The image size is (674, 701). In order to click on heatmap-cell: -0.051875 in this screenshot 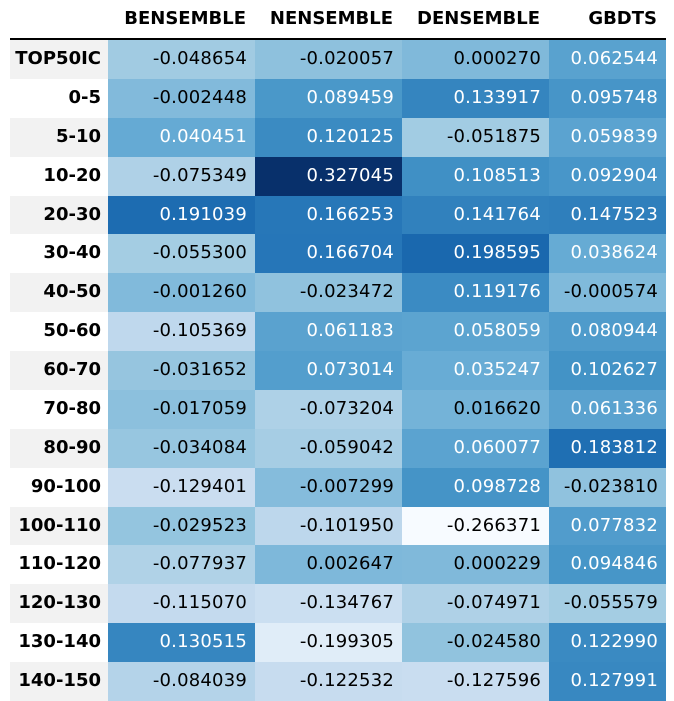, I will do `click(475, 137)`.